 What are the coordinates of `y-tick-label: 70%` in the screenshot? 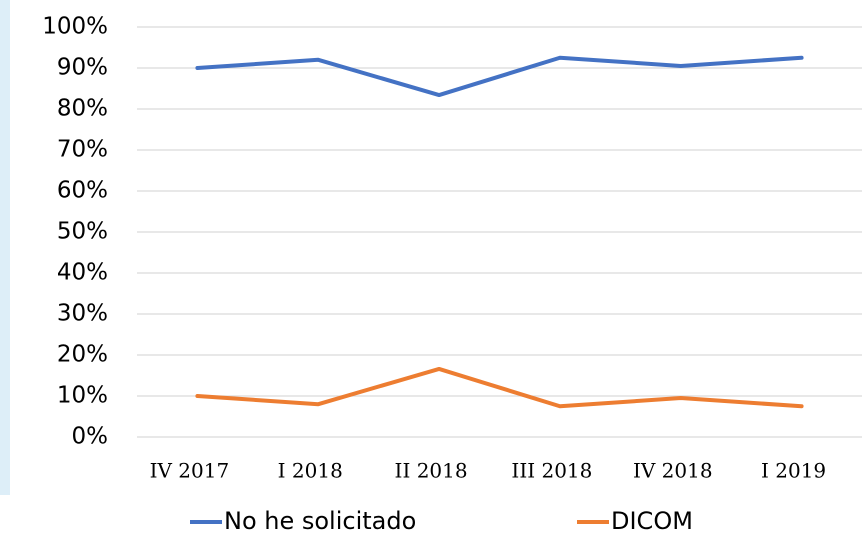 It's located at (82, 150).